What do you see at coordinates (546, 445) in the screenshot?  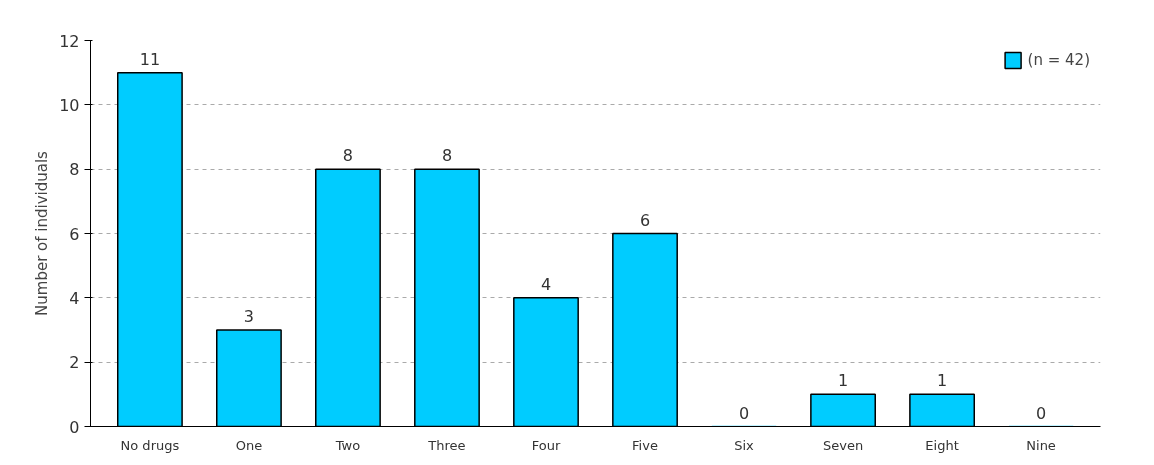 I see `x-tick-label: Four` at bounding box center [546, 445].